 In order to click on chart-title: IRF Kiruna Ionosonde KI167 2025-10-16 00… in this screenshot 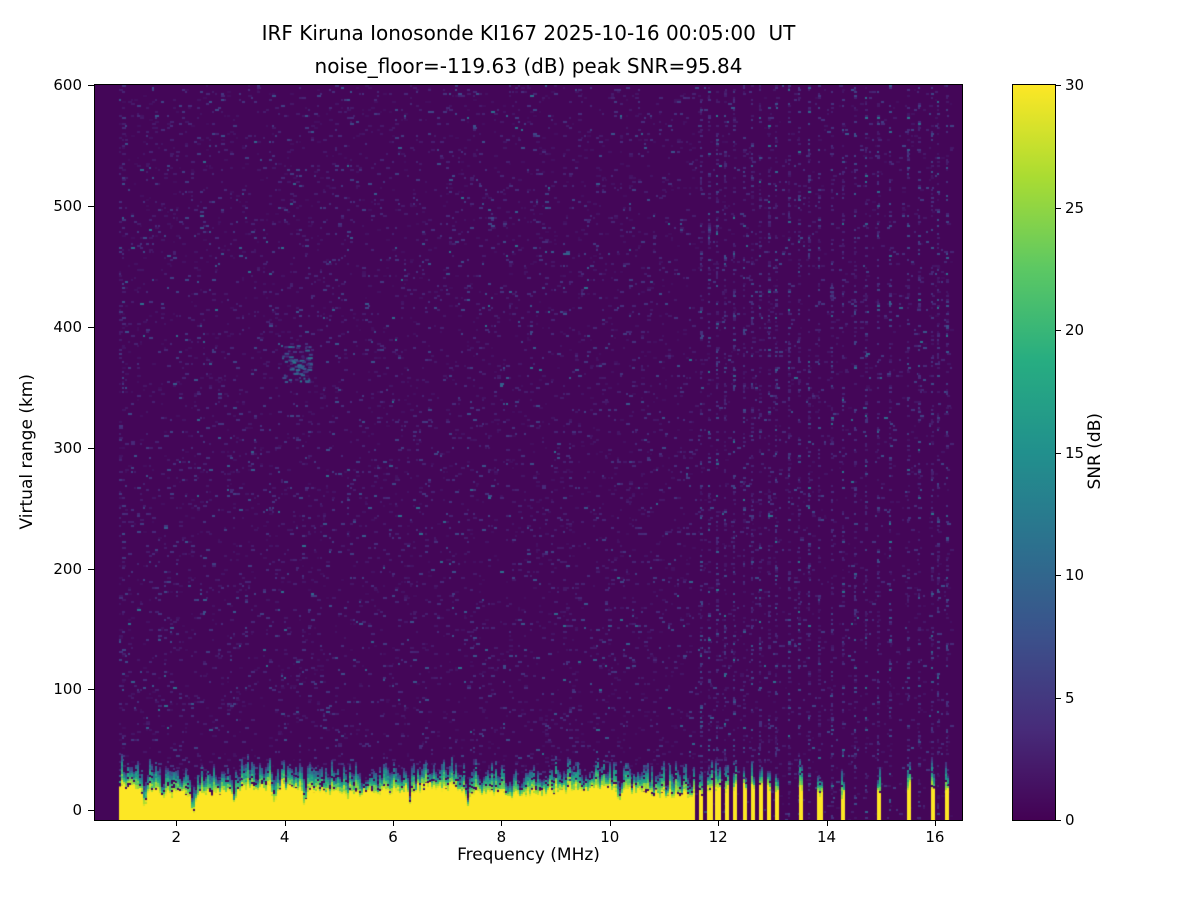, I will do `click(528, 33)`.